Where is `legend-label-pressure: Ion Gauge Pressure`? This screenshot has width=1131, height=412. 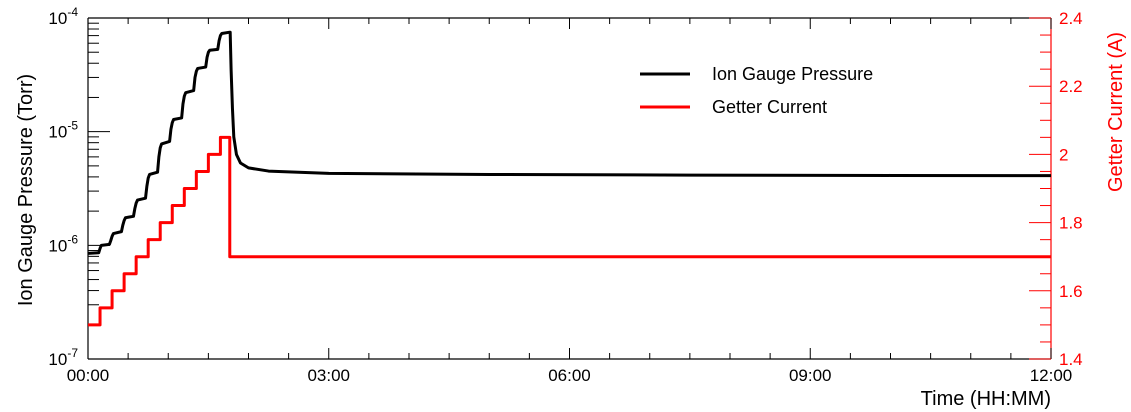
legend-label-pressure: Ion Gauge Pressure is located at coordinates (792, 74).